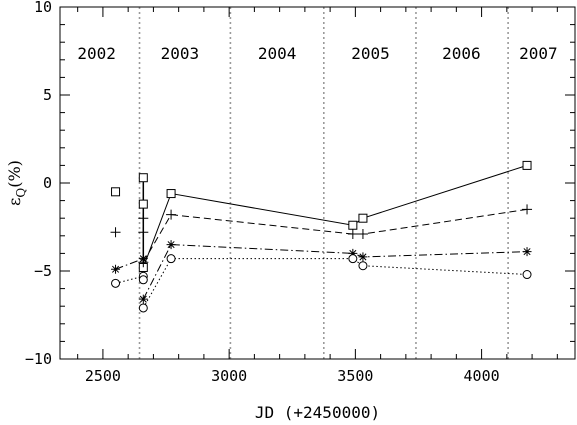  I want to click on x-tick-label: 4000, so click(482, 376).